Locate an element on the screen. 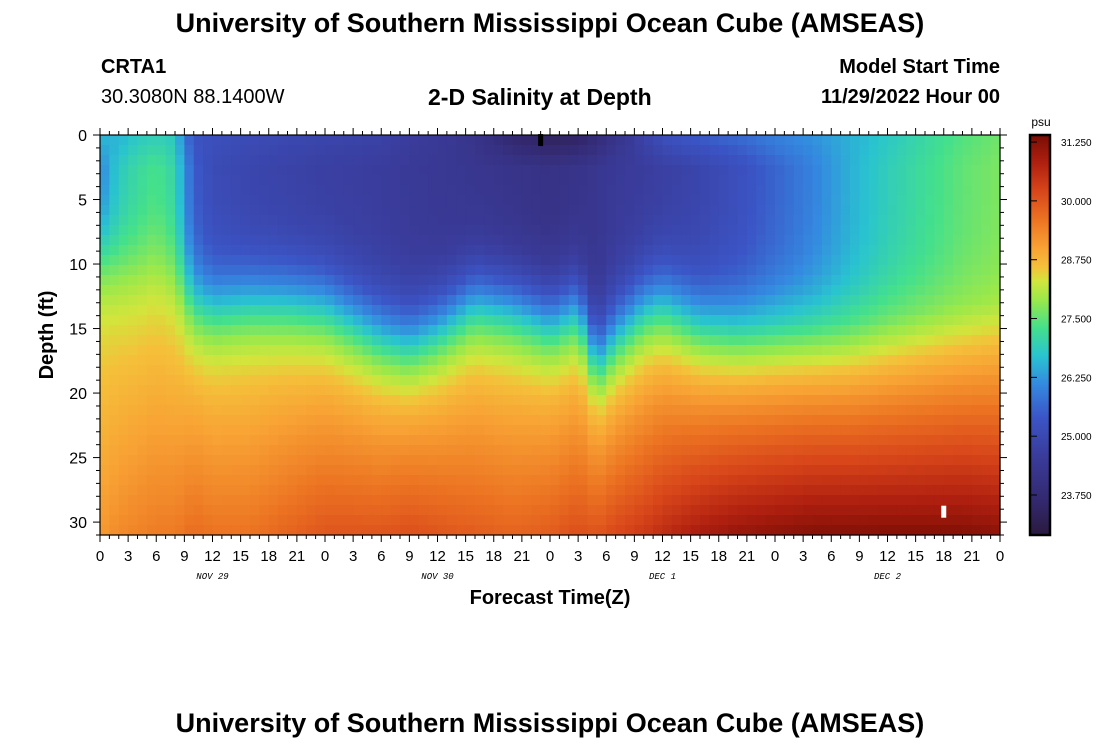 This screenshot has height=750, width=1100. x-tick-label: 0 is located at coordinates (550, 556).